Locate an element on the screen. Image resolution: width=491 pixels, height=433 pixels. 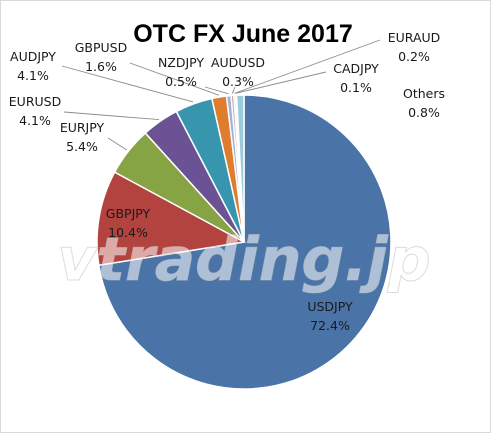
slice-label-eurjpy: EURJPY is located at coordinates (82, 127).